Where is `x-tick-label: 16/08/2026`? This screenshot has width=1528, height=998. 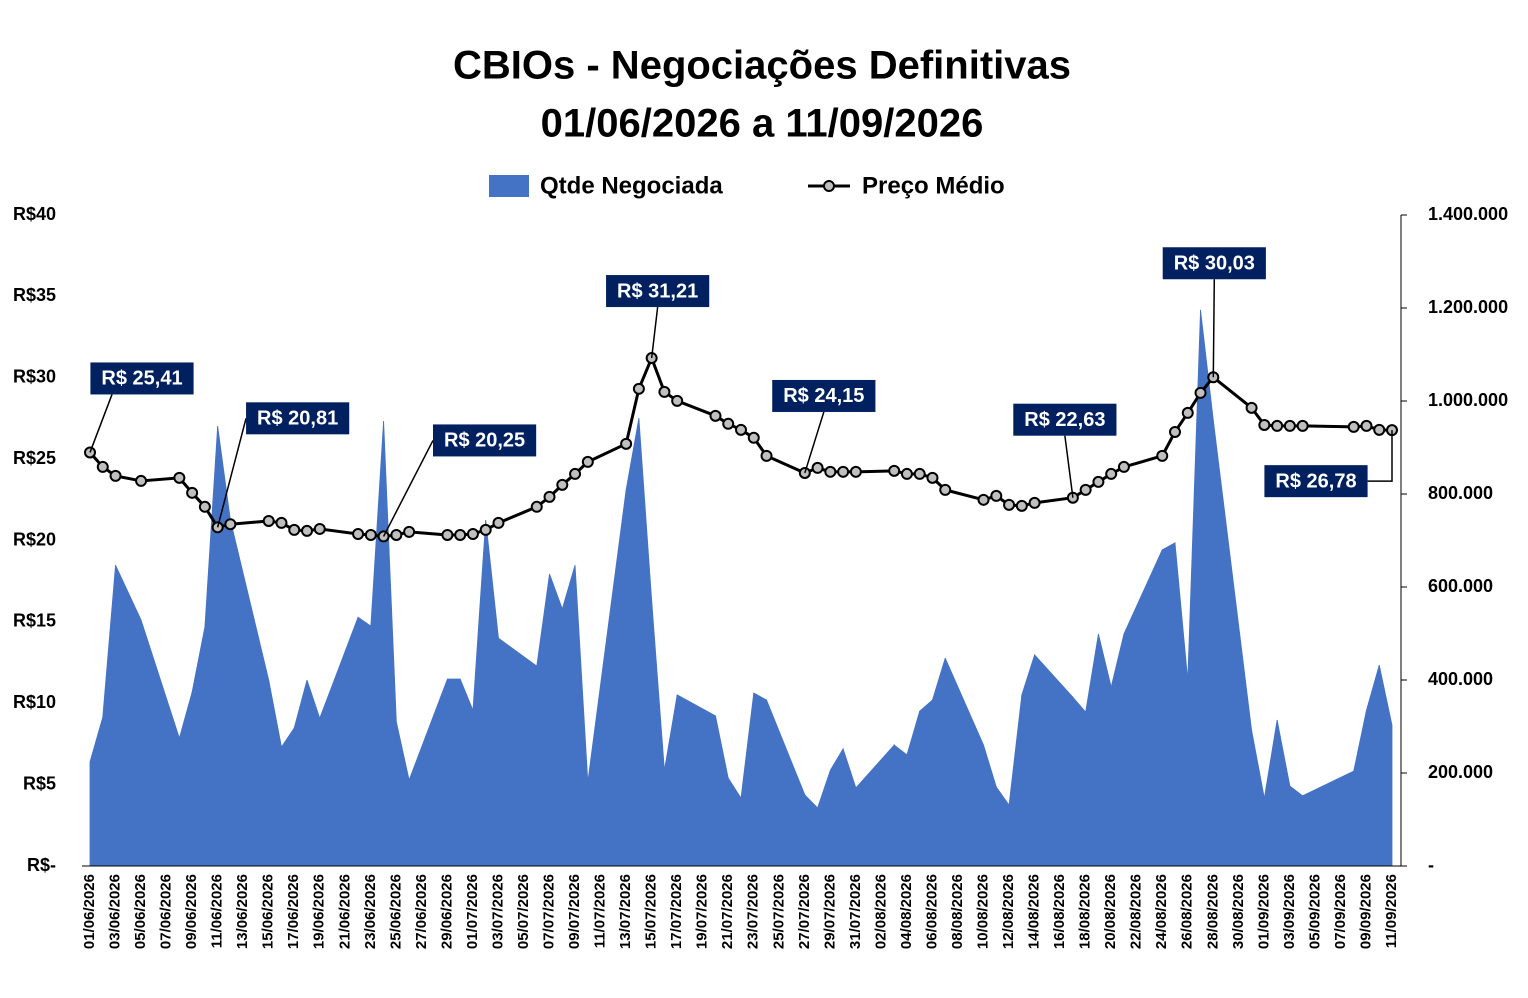 x-tick-label: 16/08/2026 is located at coordinates (1059, 911).